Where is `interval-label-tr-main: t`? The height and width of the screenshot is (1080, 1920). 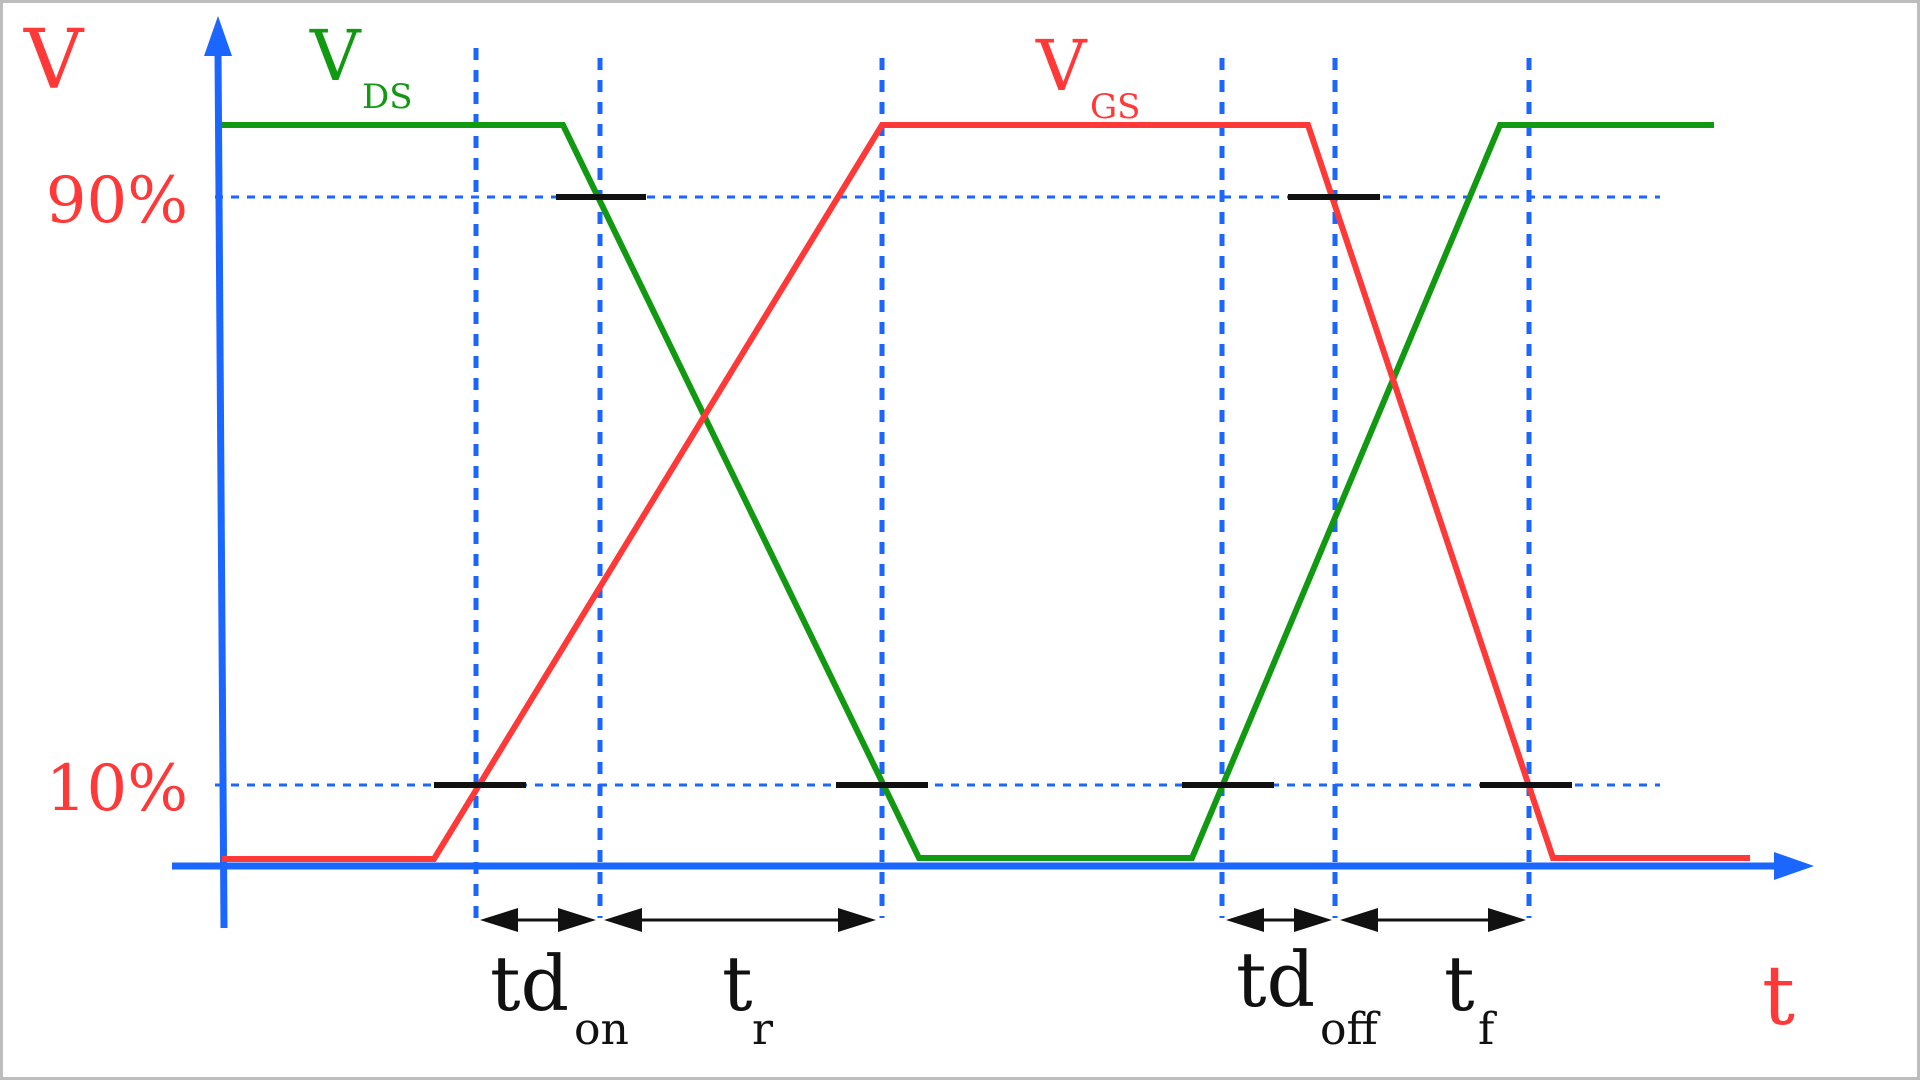 interval-label-tr-main: t is located at coordinates (737, 983).